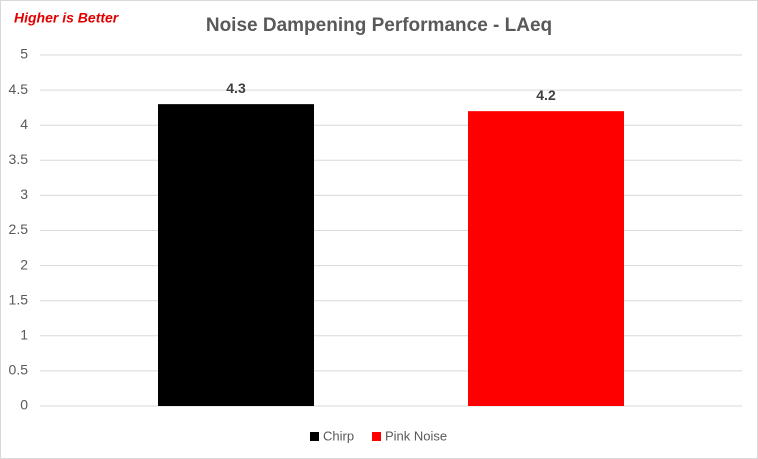 This screenshot has height=459, width=758. I want to click on y-tick-label: 2.5, so click(19, 229).